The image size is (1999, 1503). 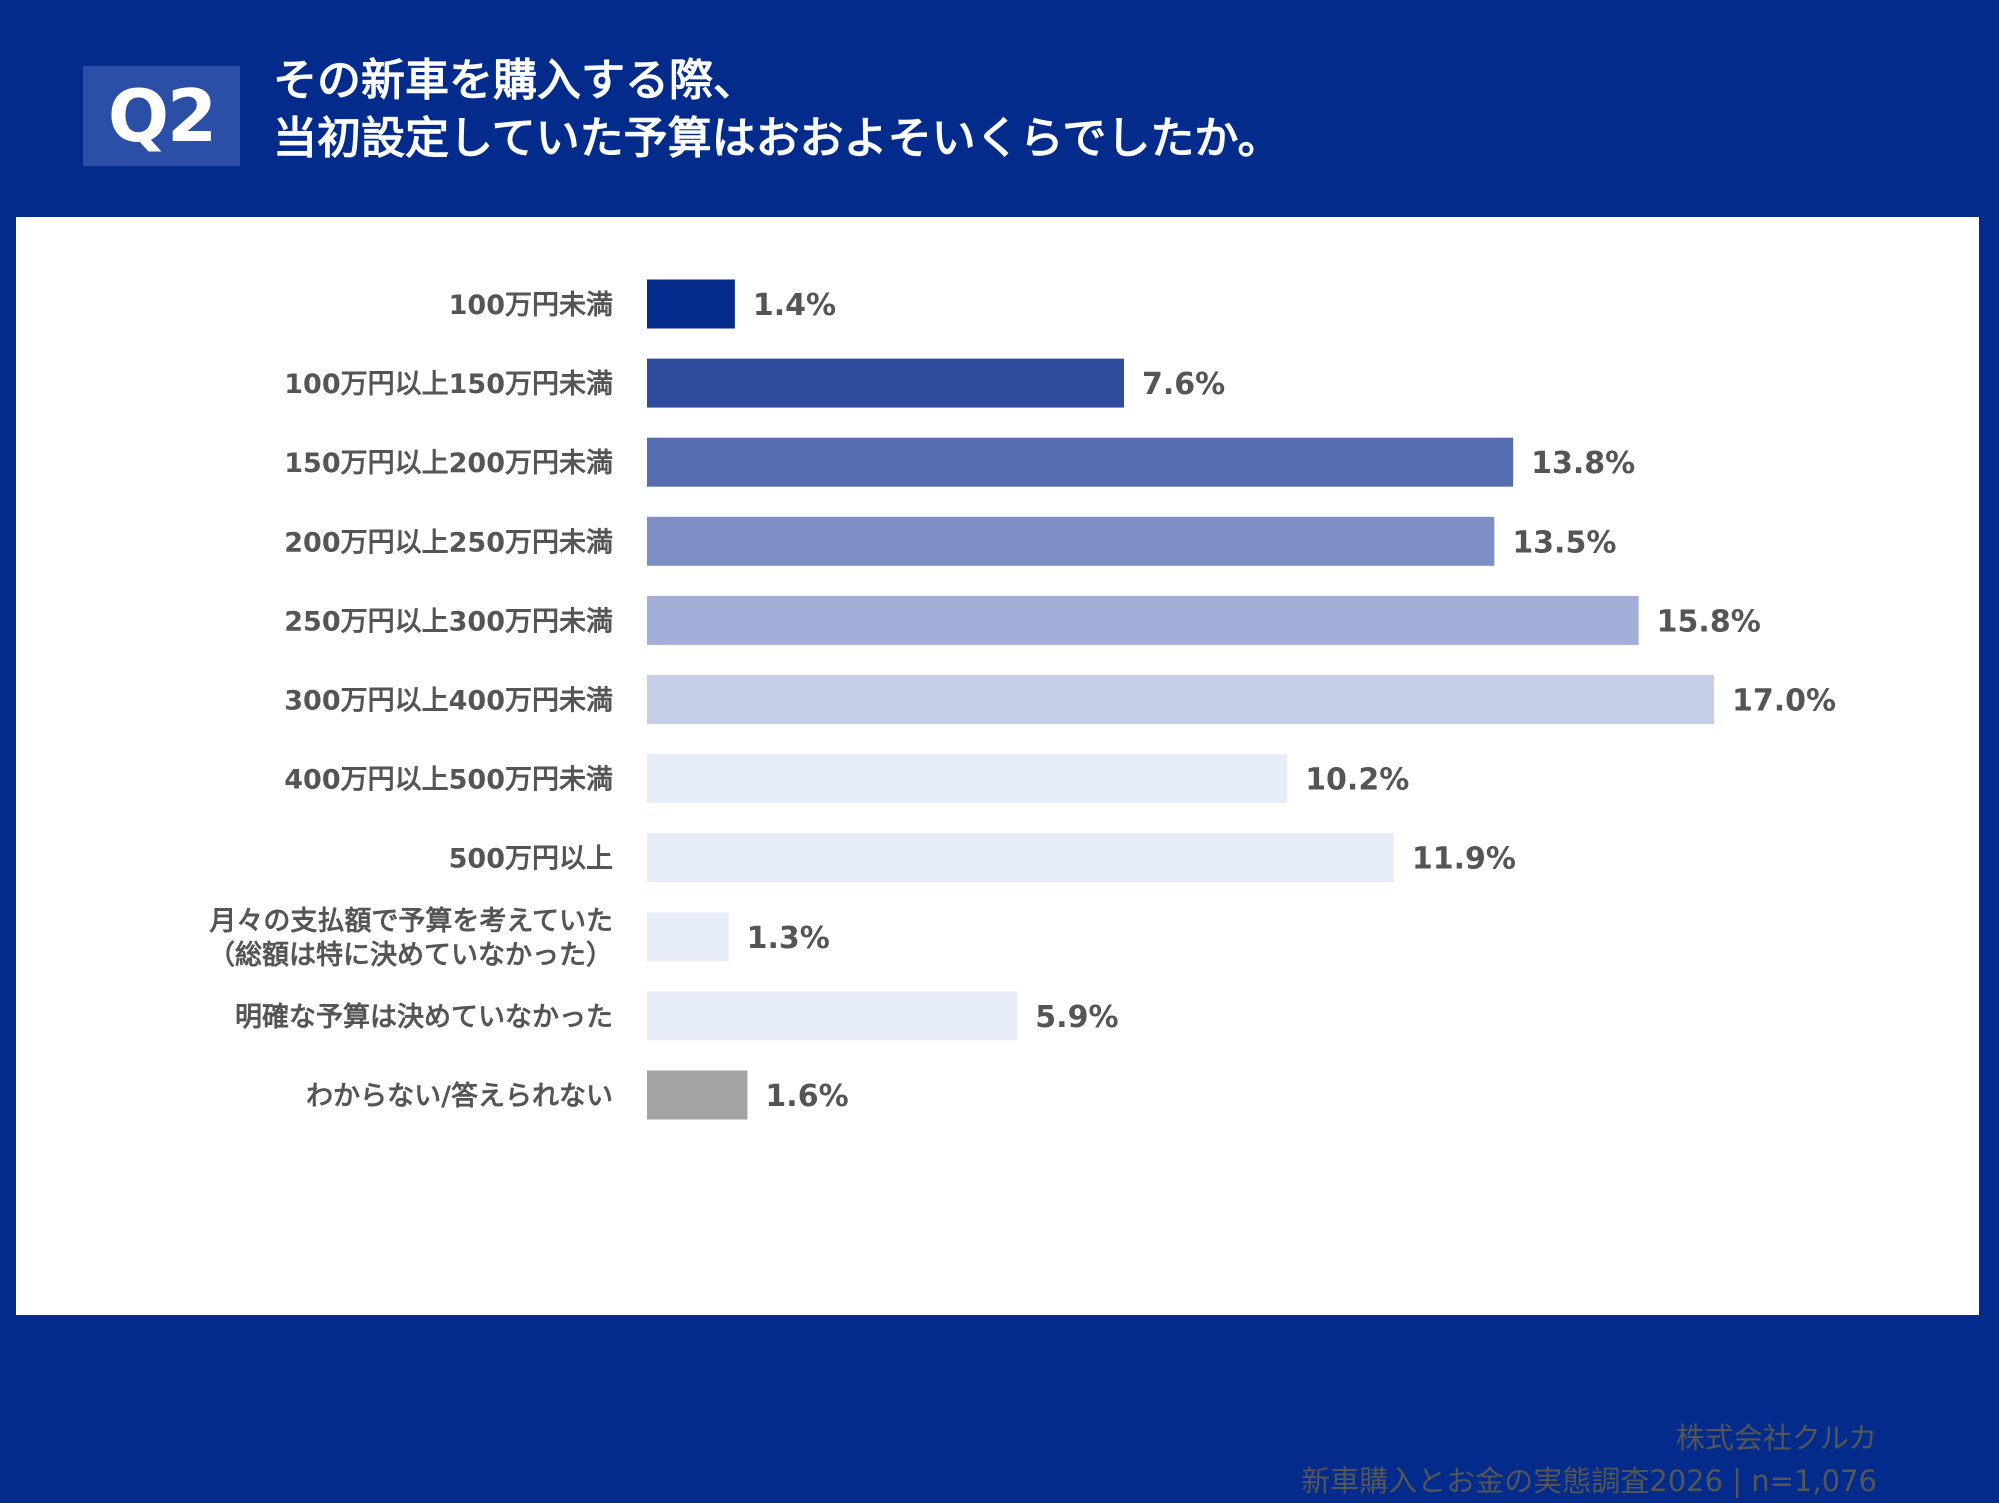 What do you see at coordinates (459, 1096) in the screenshot?
I see `category-label-11: わからない/答えられない` at bounding box center [459, 1096].